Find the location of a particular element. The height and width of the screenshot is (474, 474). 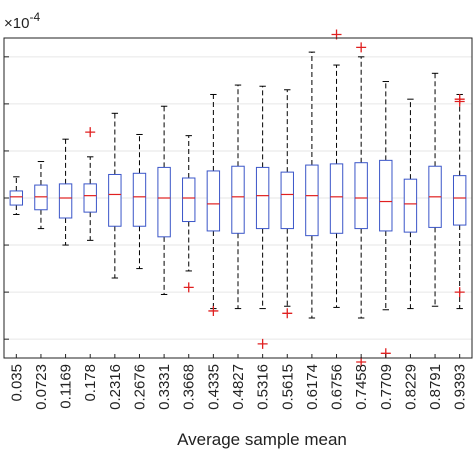

x-tick-label: 0.8791 is located at coordinates (435, 387).